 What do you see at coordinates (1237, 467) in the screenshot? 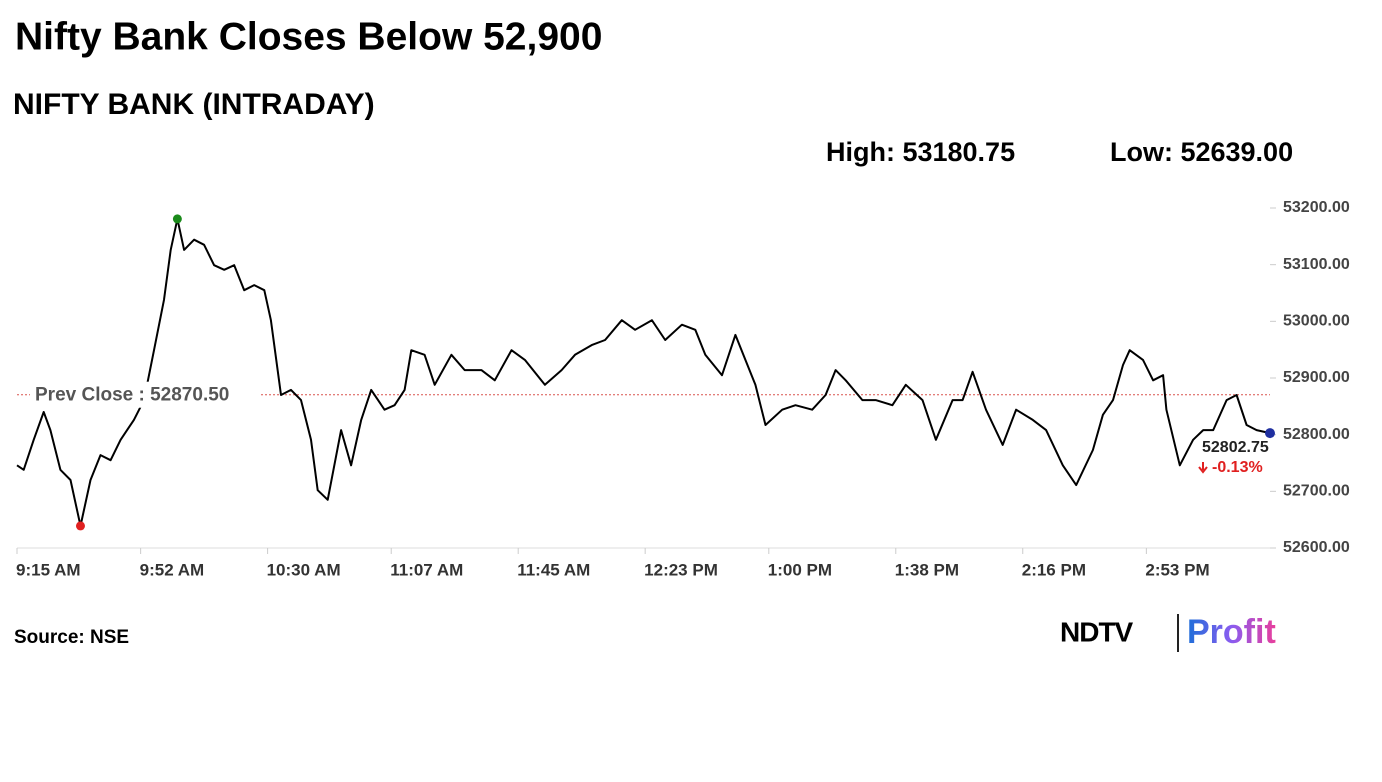
I see `change-label: -0.13%` at bounding box center [1237, 467].